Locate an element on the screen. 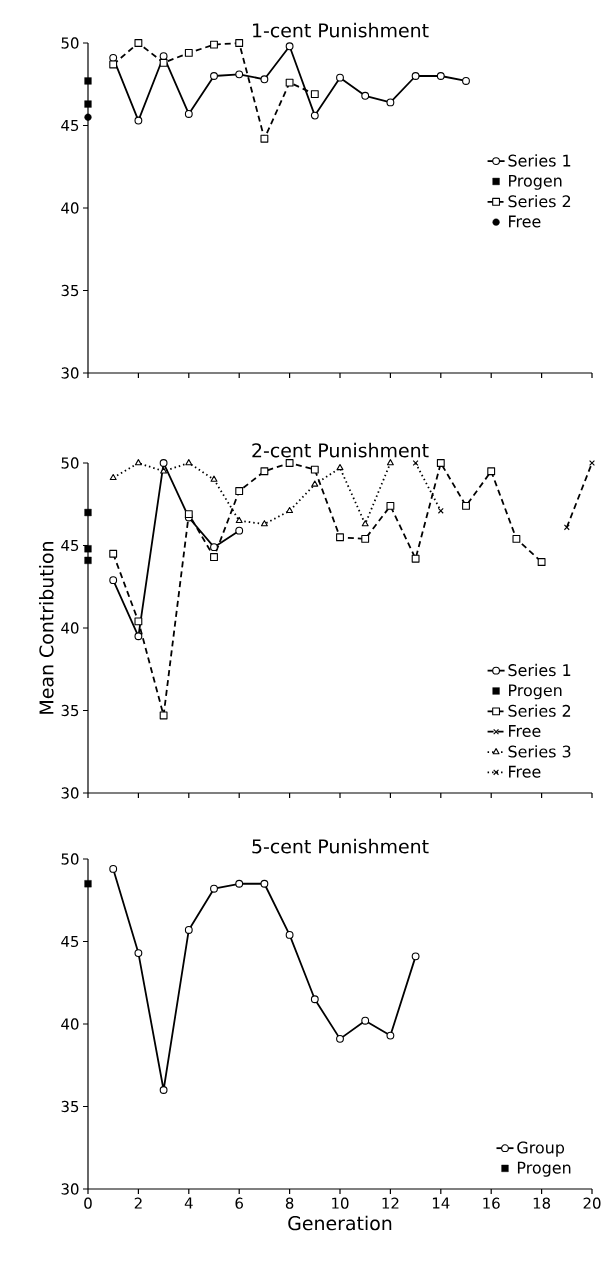 This screenshot has height=1267, width=605. x-tick-label: 6 is located at coordinates (239, 1203).